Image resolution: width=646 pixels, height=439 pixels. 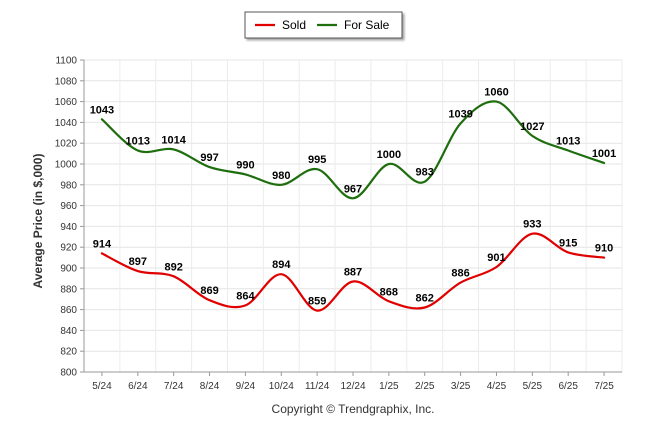 I want to click on x-tick-label-6-24: 6/24, so click(x=138, y=386).